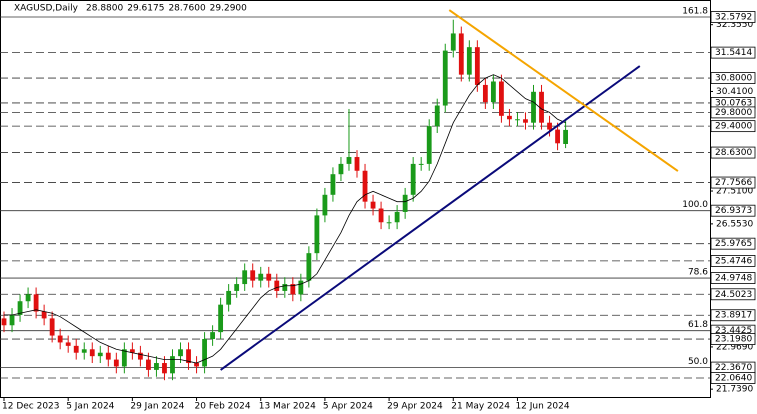 This screenshot has width=757, height=414. I want to click on level-label: 28.6300, so click(733, 153).